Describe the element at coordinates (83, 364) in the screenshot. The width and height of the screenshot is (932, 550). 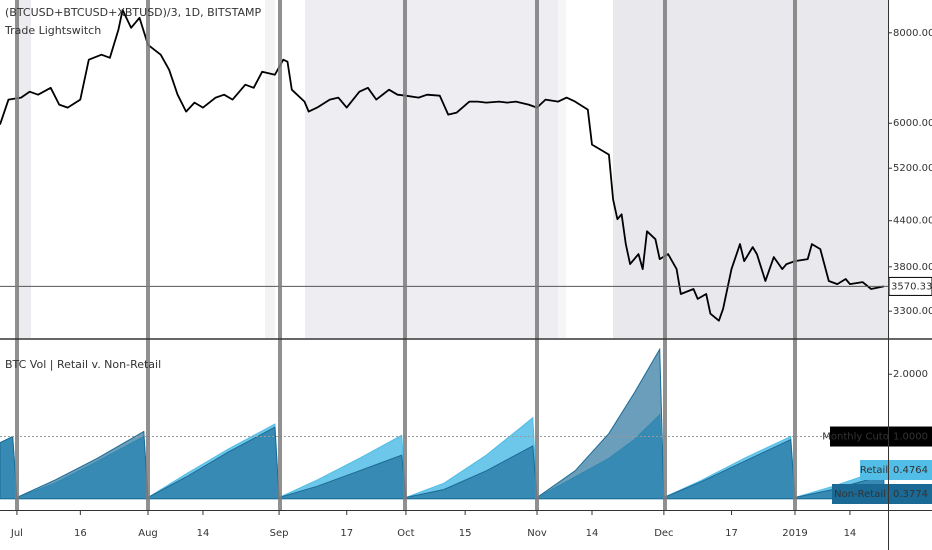
I see `indicator-title: BTC Vol | Retail v. Non-Retail` at that location.